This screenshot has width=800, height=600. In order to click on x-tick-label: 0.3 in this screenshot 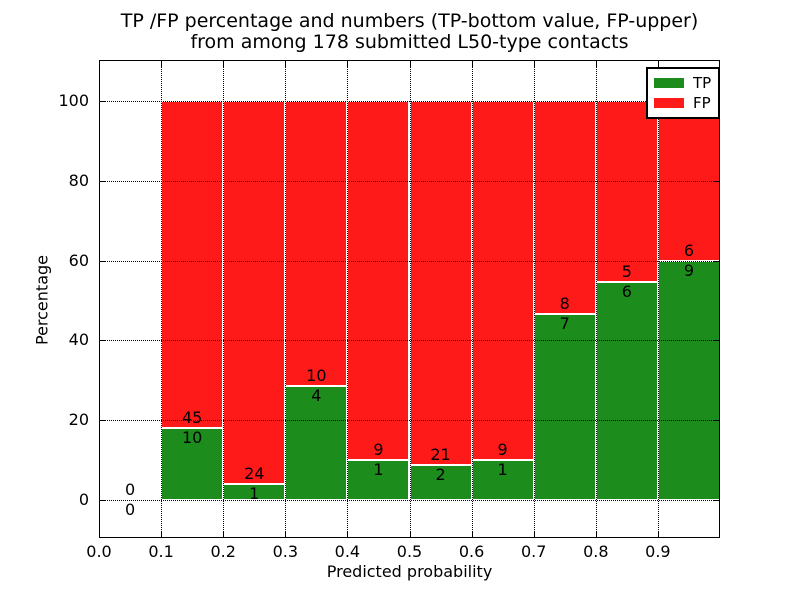, I will do `click(285, 551)`.